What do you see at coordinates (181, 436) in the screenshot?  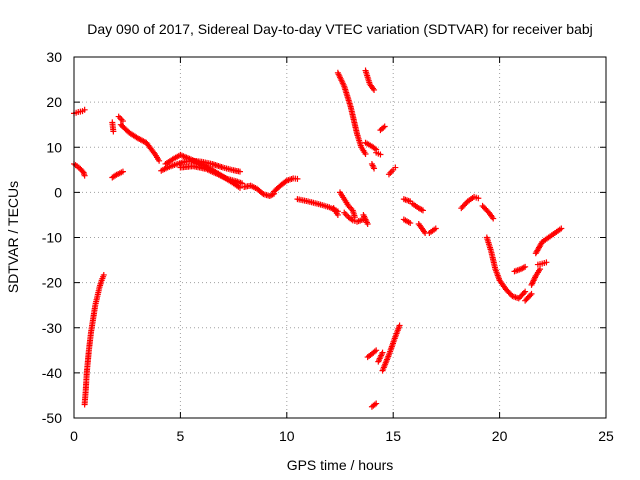 I see `x-tick-label: 5` at bounding box center [181, 436].